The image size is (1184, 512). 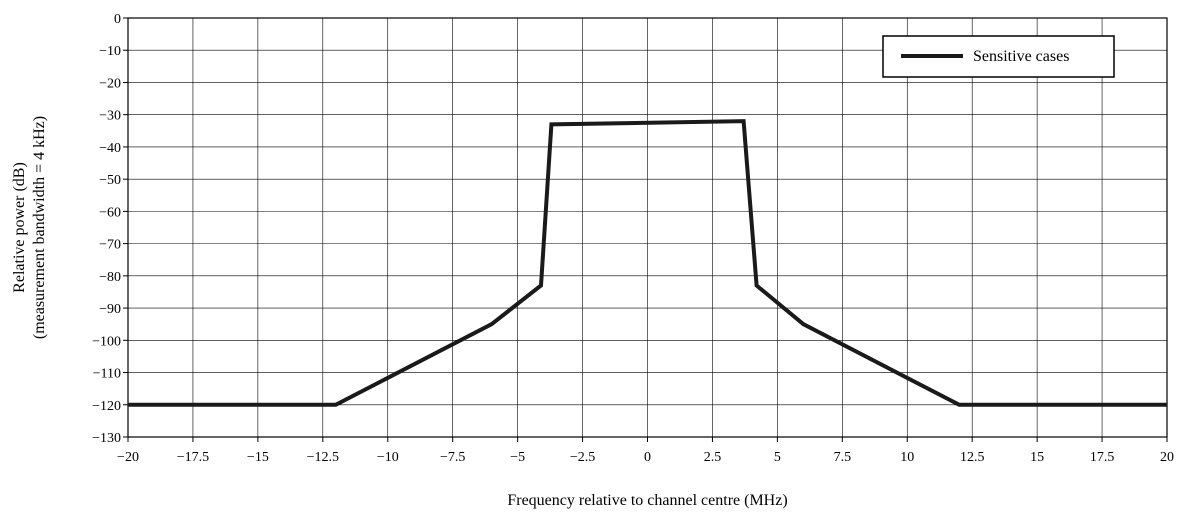 I want to click on y-tick-label: −110, so click(x=107, y=374).